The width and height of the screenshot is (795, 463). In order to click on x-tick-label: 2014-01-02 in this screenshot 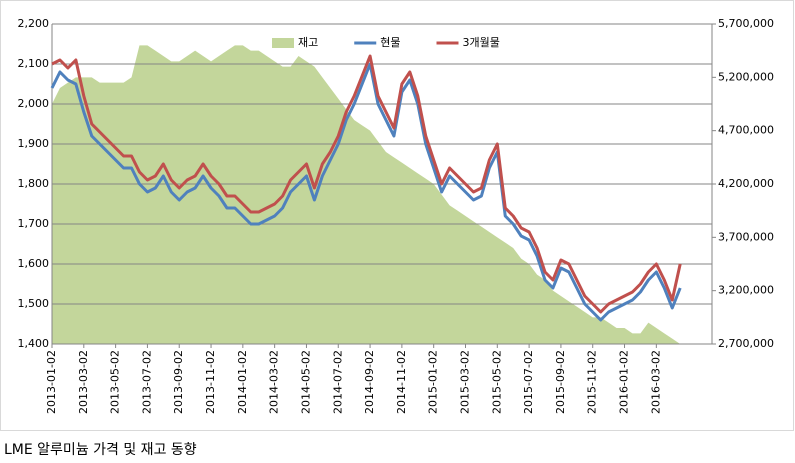, I will do `click(242, 382)`.